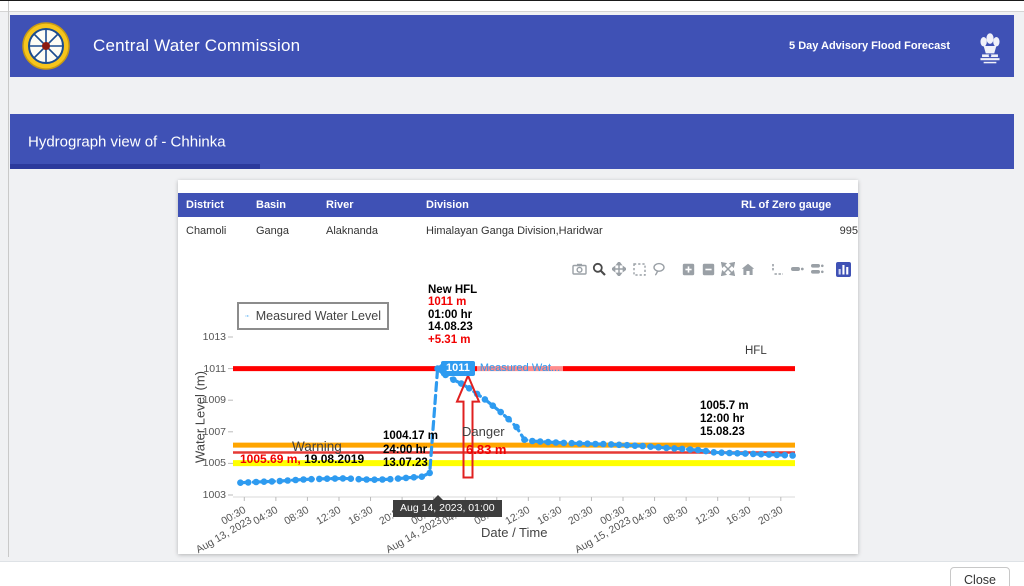 The image size is (1024, 586). I want to click on cwc-logo-icon, so click(46, 46).